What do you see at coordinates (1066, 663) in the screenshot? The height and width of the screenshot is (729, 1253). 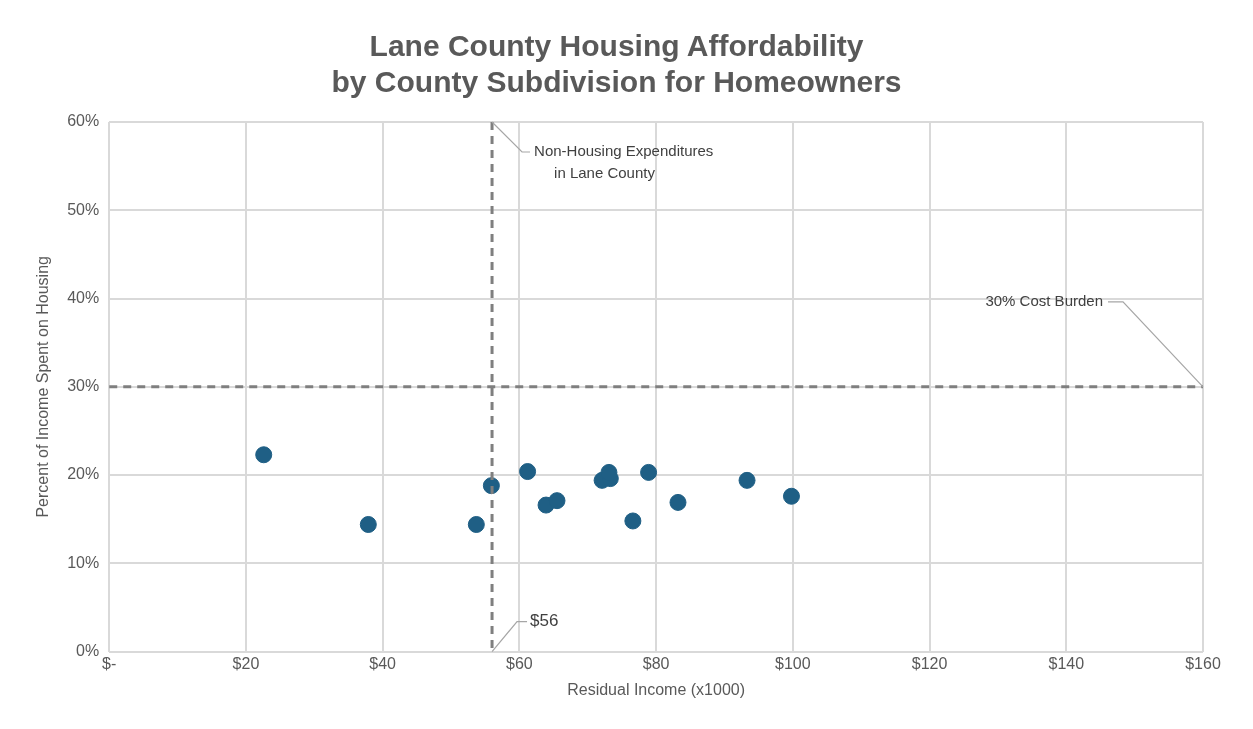 I see `x-tick-label: $140` at bounding box center [1066, 663].